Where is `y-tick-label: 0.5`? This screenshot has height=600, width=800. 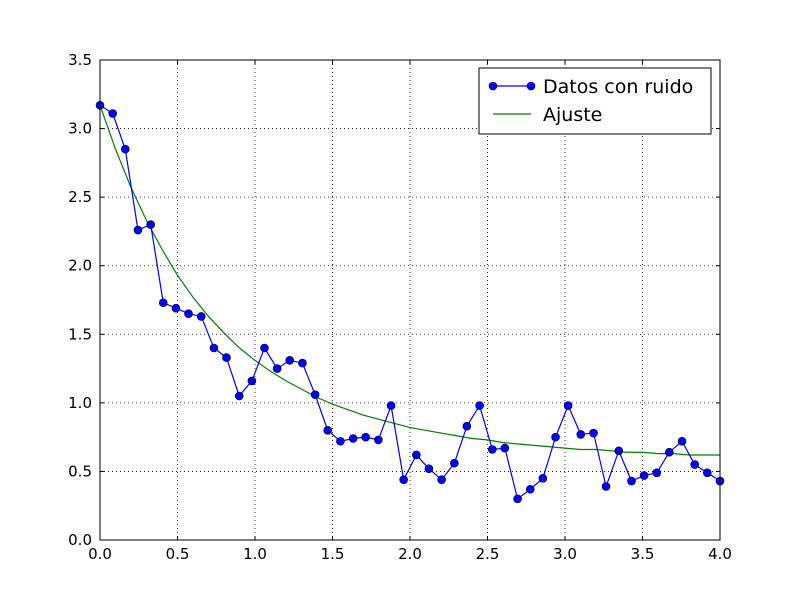 y-tick-label: 0.5 is located at coordinates (80, 471).